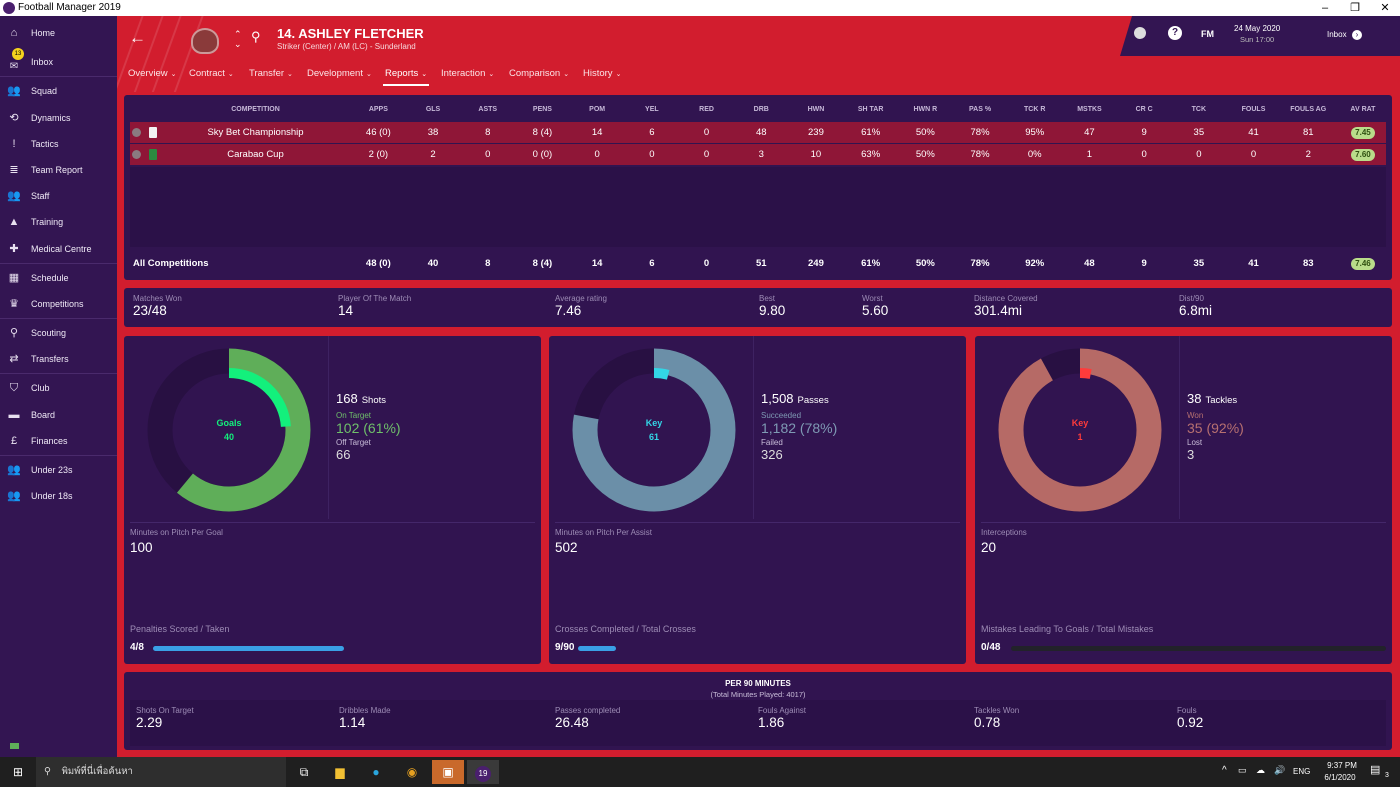  I want to click on sidebar-item-home: ⌂ Home, so click(58, 33).